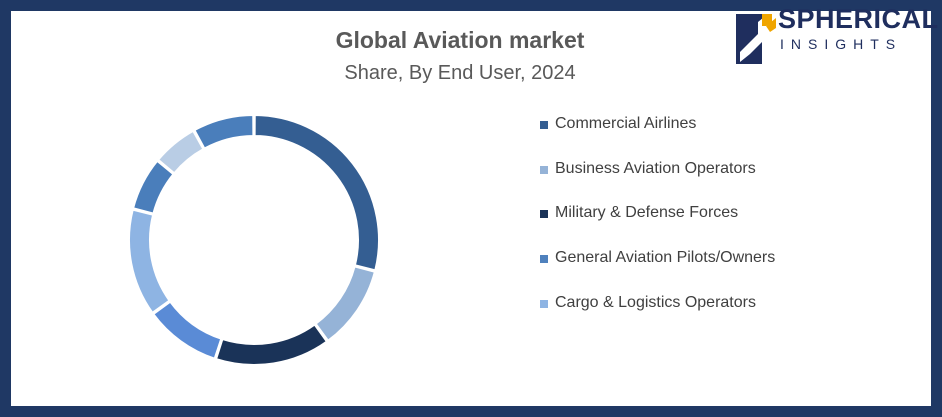 The image size is (942, 417). I want to click on legend-label: Cargo & Logistics Operators, so click(655, 302).